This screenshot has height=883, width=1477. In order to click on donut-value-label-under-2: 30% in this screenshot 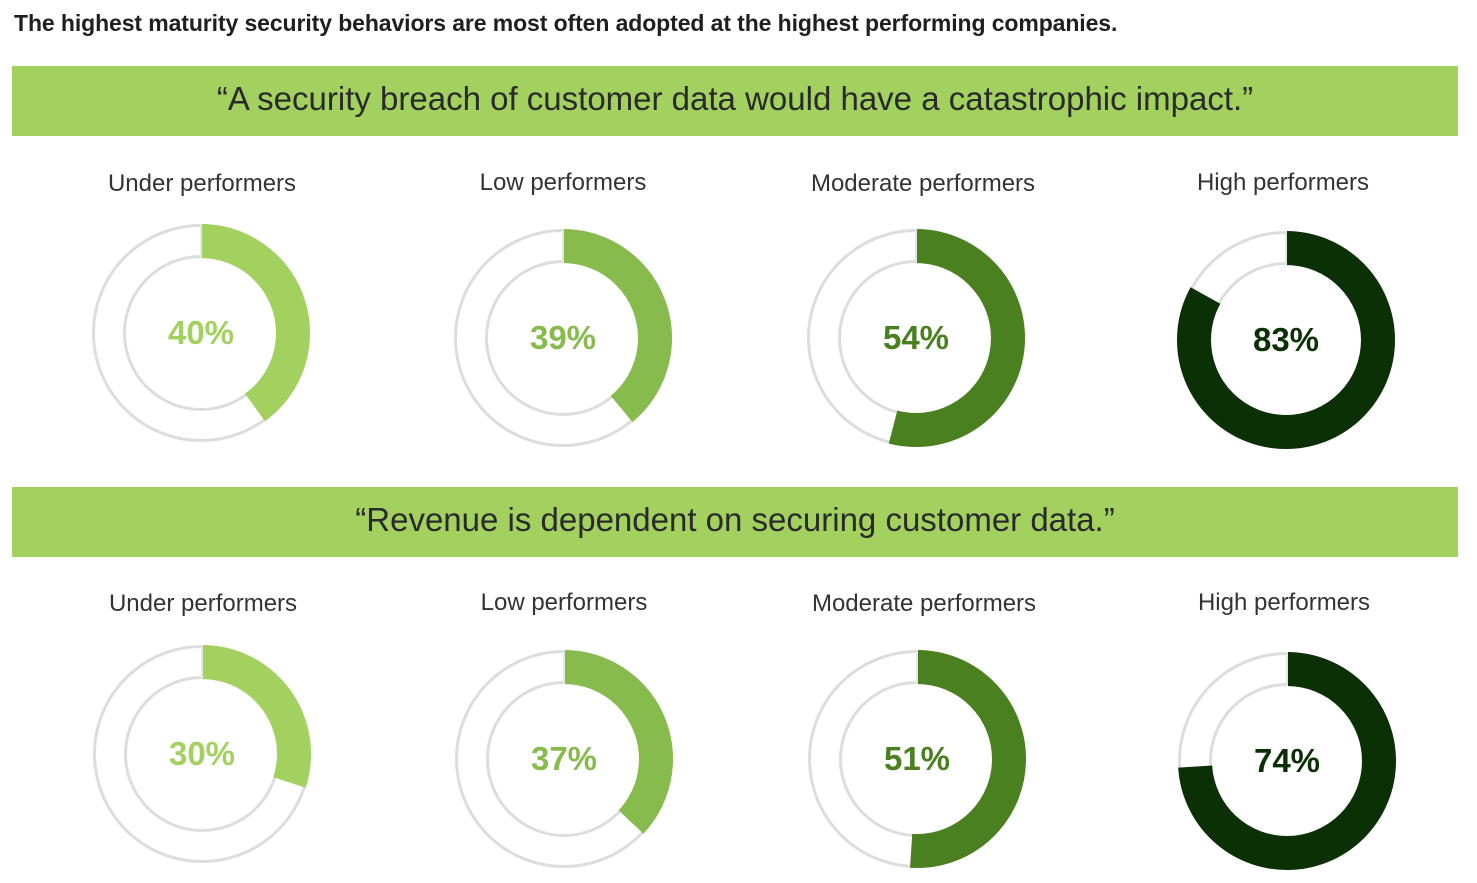, I will do `click(202, 753)`.